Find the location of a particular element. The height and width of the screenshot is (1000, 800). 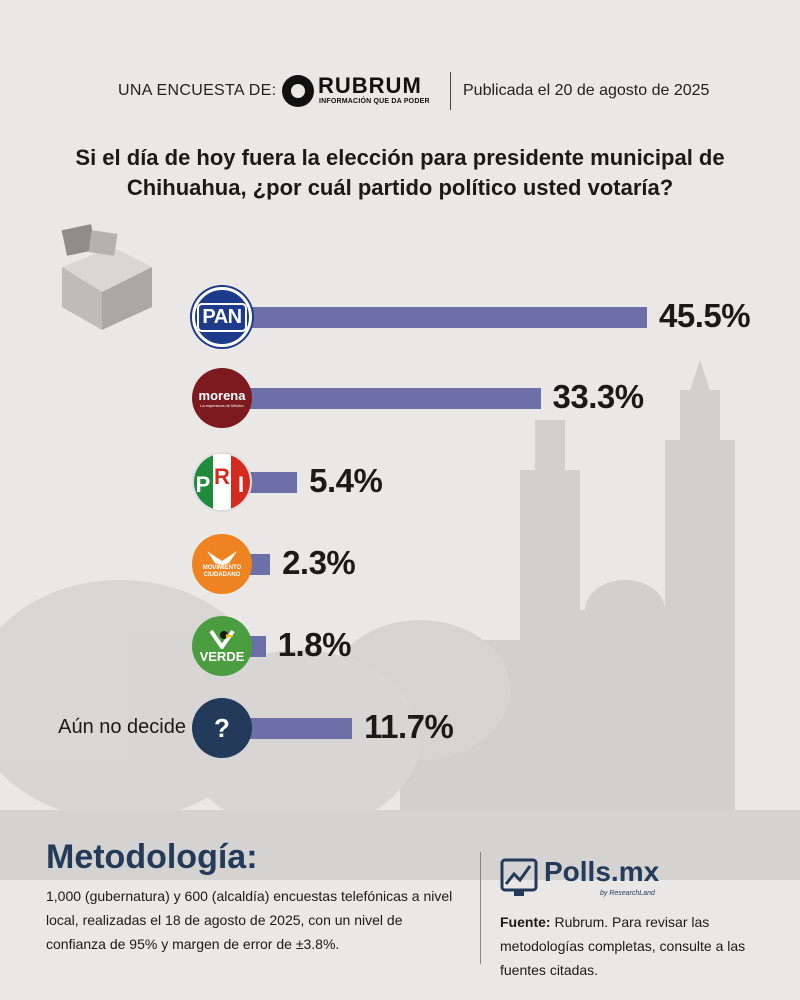

pri-logo-icon: P R I is located at coordinates (222, 482).